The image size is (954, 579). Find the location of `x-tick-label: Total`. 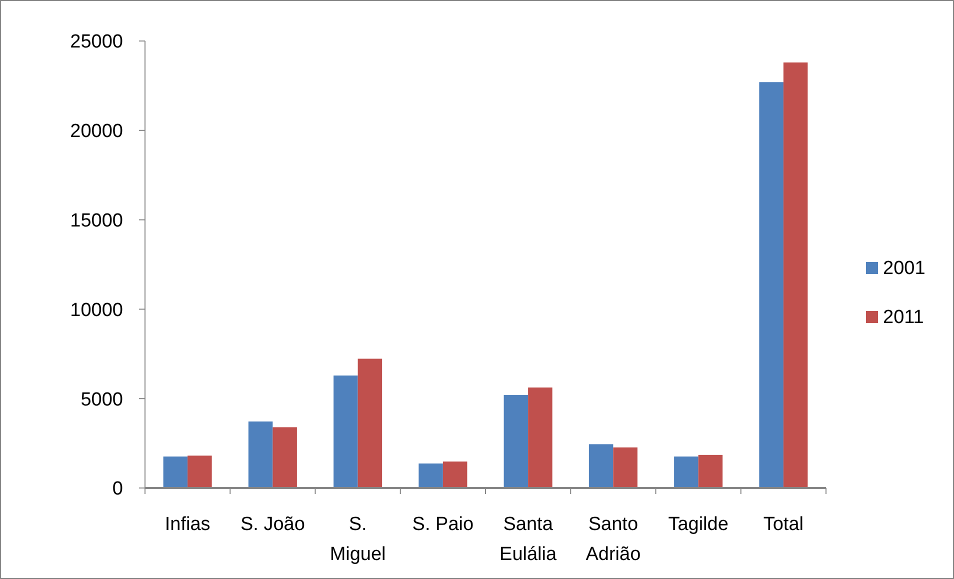

x-tick-label: Total is located at coordinates (783, 524).